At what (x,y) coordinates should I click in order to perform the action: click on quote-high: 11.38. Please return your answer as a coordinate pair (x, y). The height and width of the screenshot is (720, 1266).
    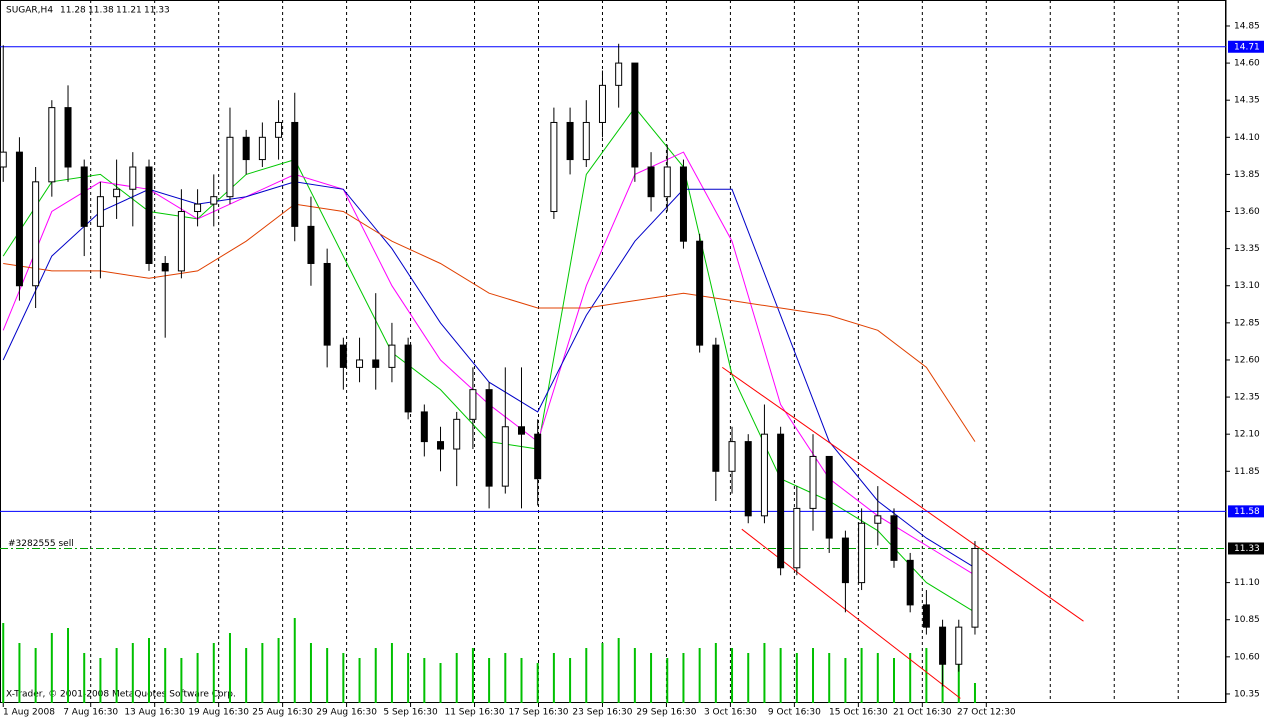
    Looking at the image, I should click on (101, 11).